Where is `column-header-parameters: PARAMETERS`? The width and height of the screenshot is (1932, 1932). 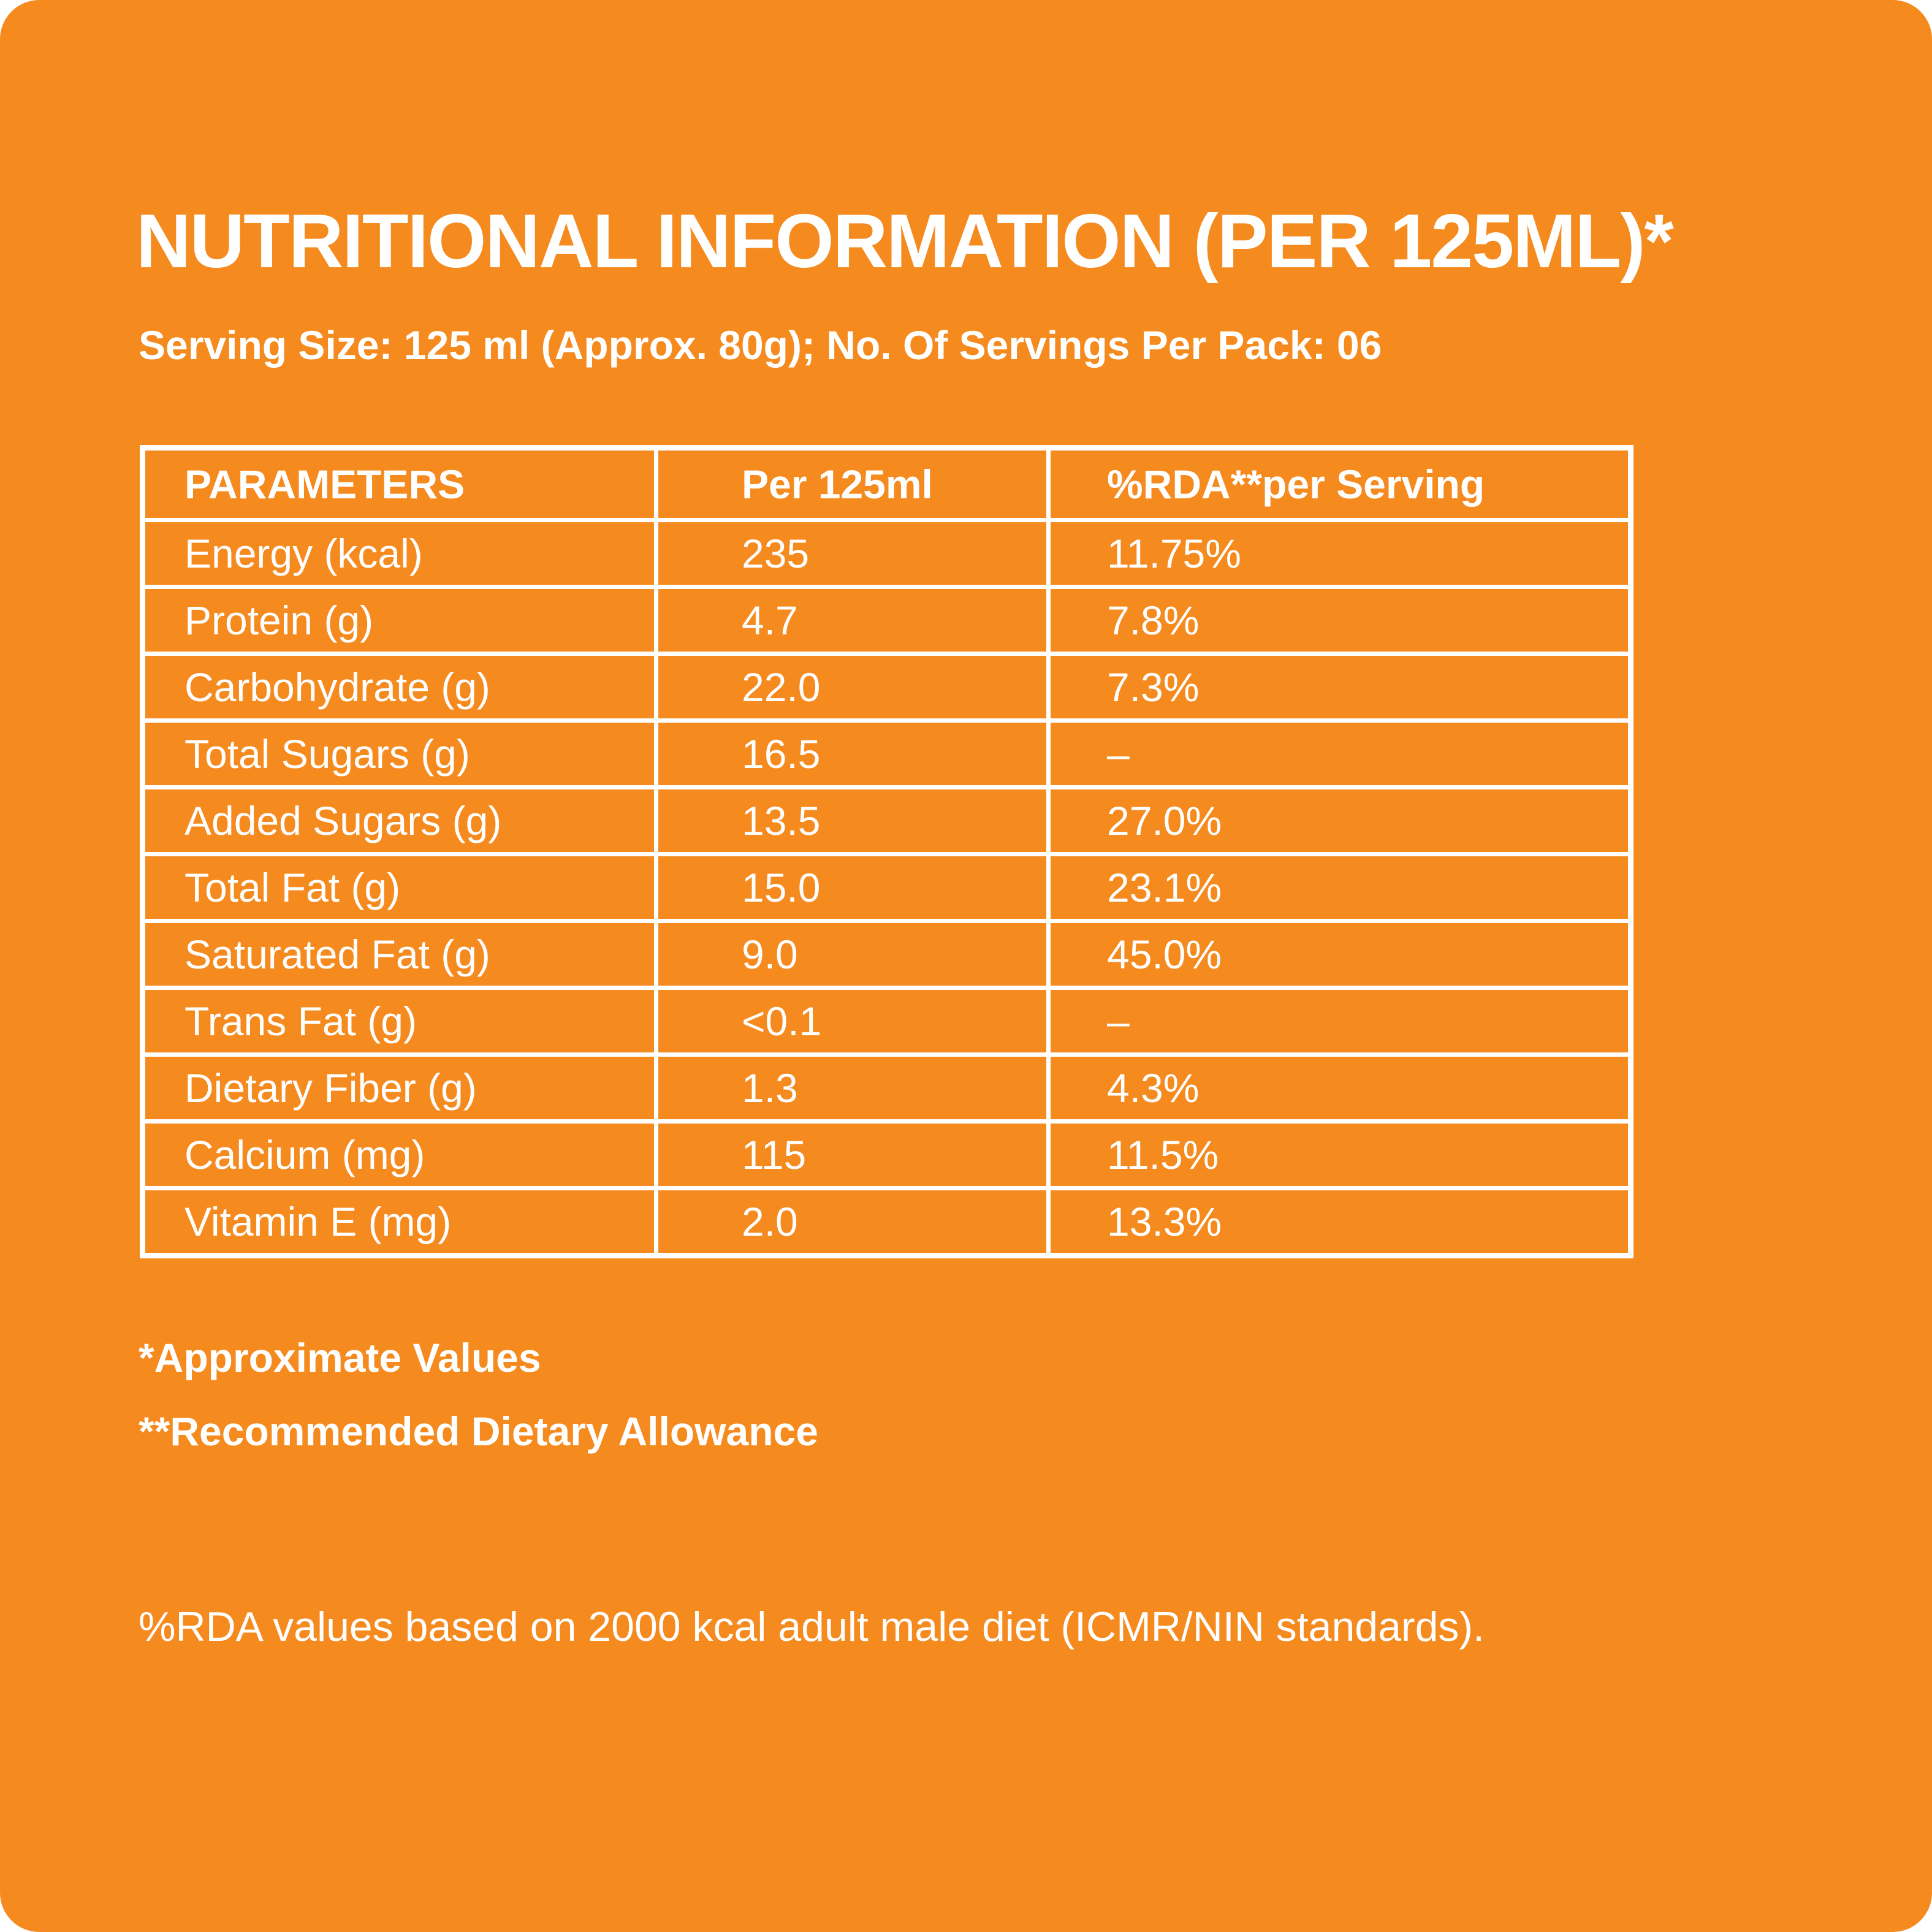
column-header-parameters: PARAMETERS is located at coordinates (399, 484).